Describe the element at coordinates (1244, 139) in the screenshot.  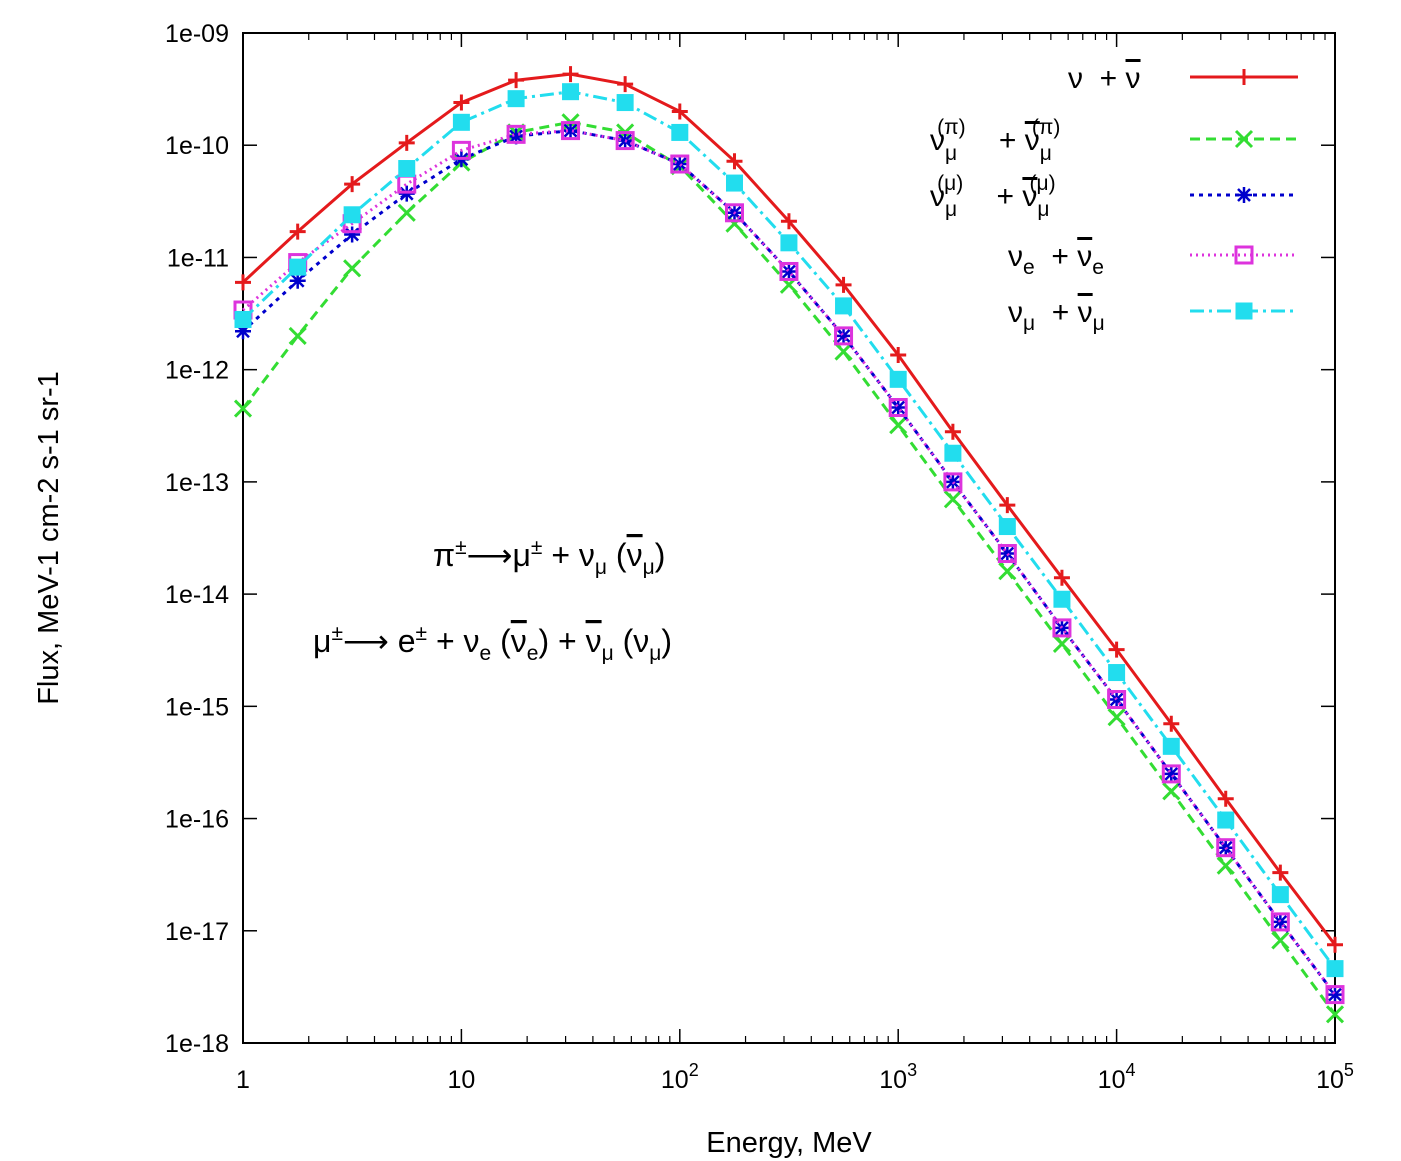
I see `legend-sample-marker` at that location.